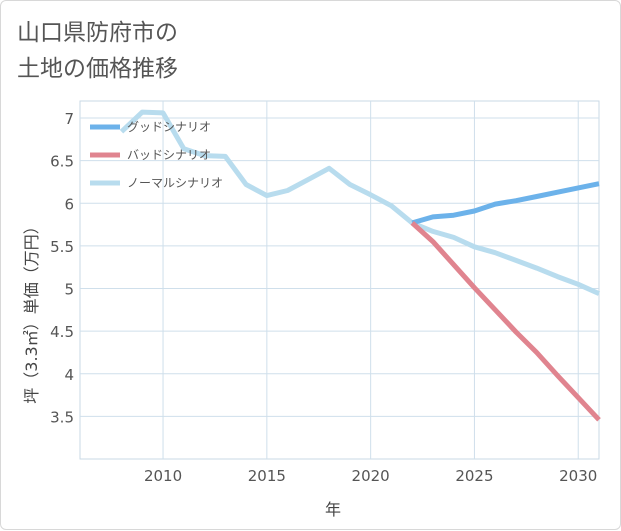 Image resolution: width=621 pixels, height=531 pixels. Describe the element at coordinates (175, 183) in the screenshot. I see `legend-label: ノーマルシナリオ` at that location.